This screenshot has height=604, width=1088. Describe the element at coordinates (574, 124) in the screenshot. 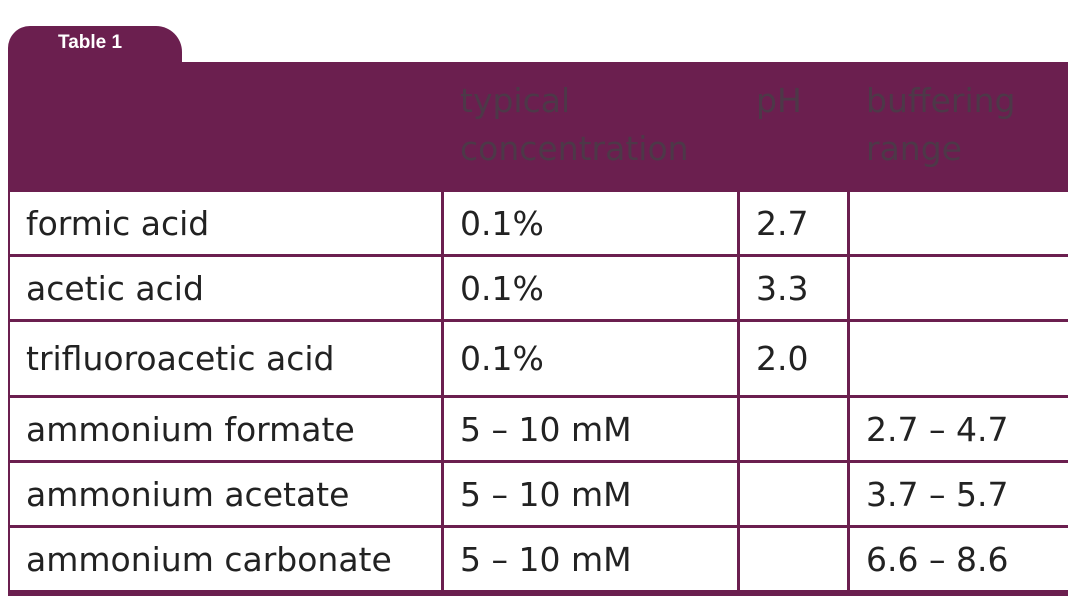

I see `header-cell: typical concentration` at that location.